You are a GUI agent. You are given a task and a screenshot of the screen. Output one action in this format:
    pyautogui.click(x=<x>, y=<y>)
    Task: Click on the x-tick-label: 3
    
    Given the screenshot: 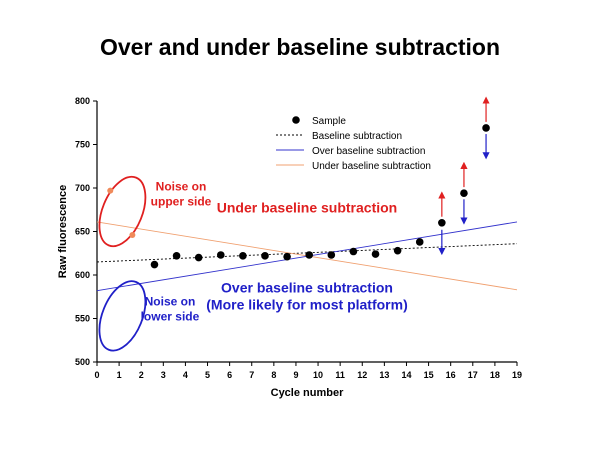 What is the action you would take?
    pyautogui.click(x=163, y=375)
    